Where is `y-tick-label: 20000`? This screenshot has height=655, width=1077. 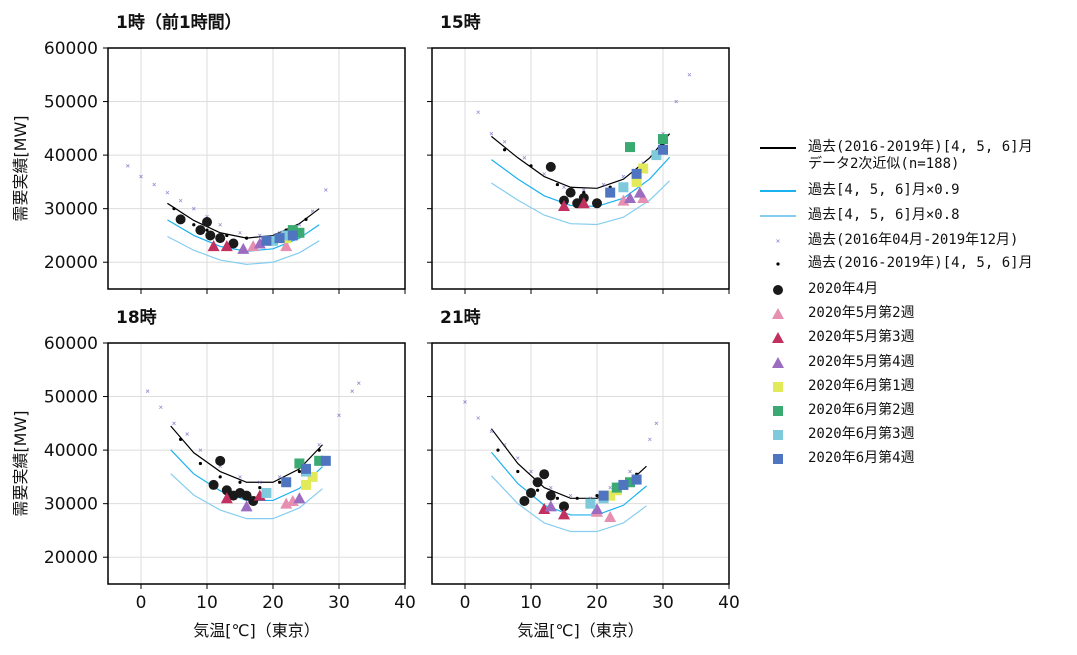
y-tick-label: 20000 is located at coordinates (71, 263).